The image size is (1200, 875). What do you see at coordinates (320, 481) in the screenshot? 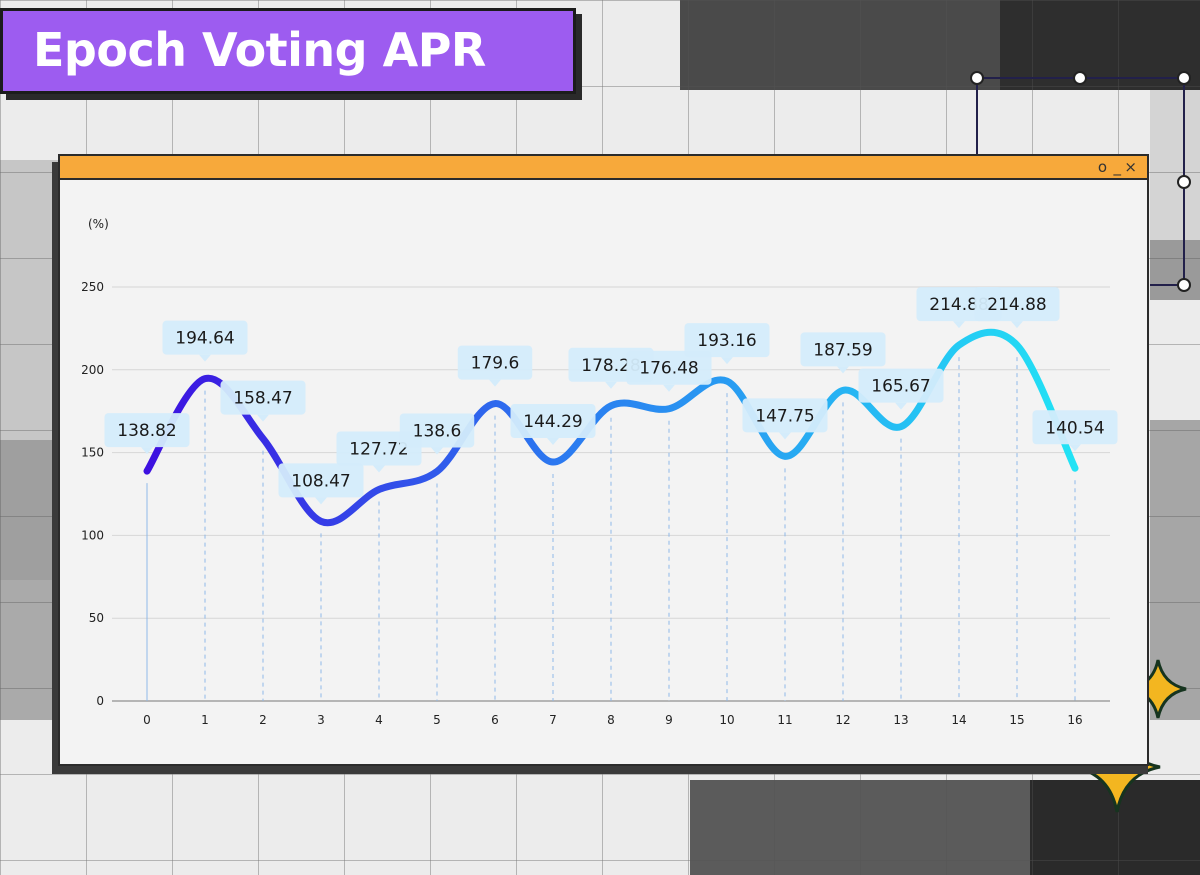
I see `data-label-text: 108.47` at bounding box center [320, 481].